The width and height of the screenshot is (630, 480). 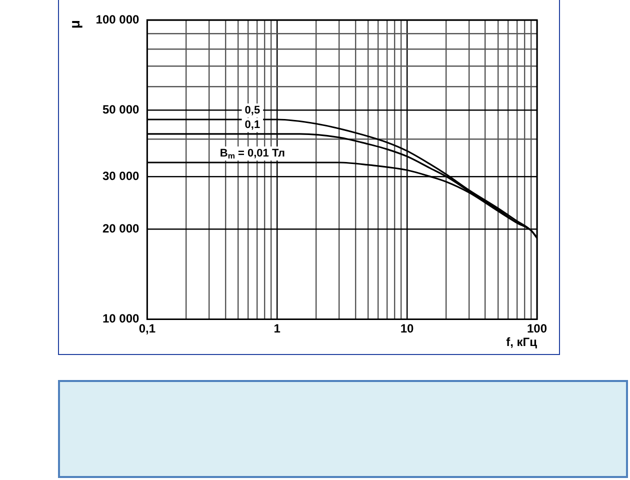 I want to click on series-label: 0,1, so click(x=252, y=125).